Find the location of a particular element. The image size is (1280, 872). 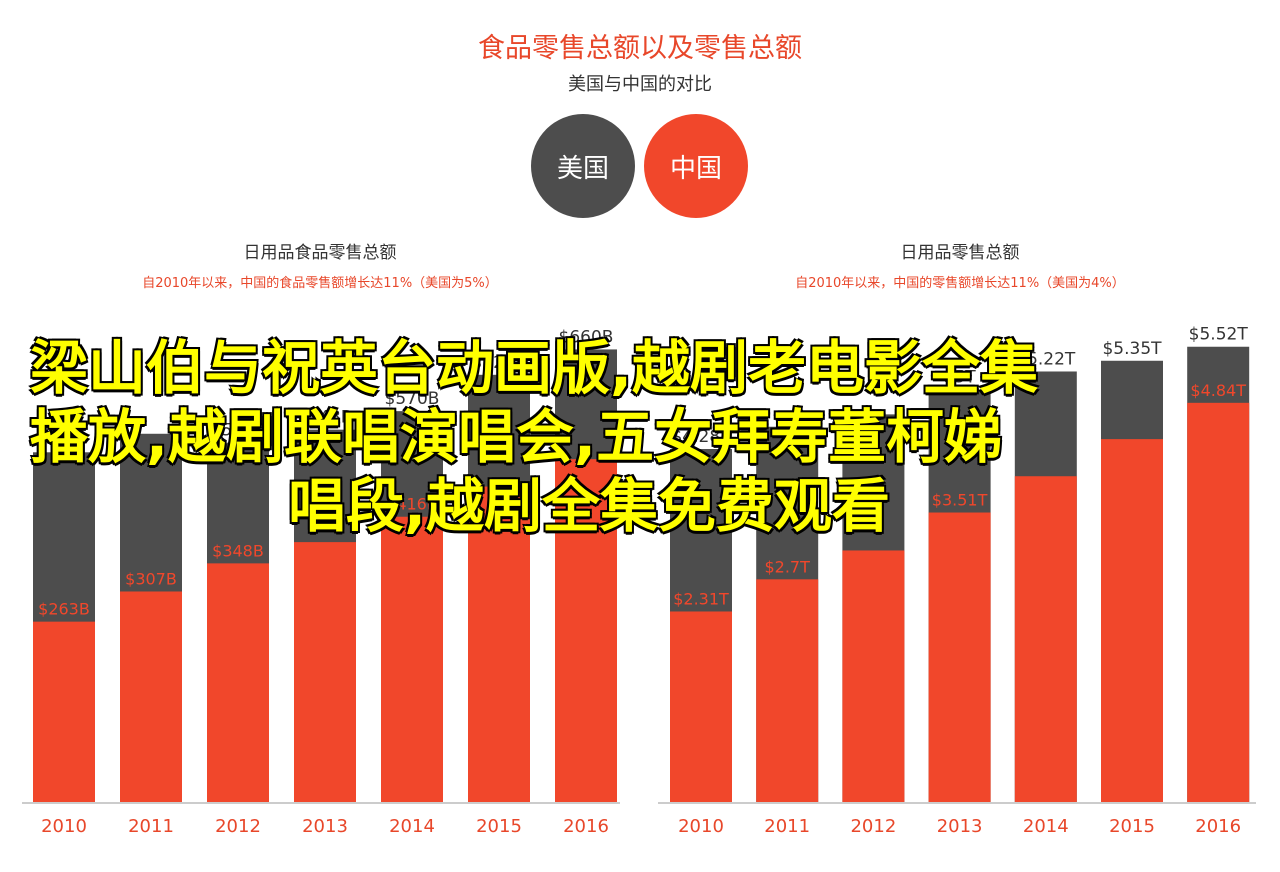

label-china-2011: $2.7T is located at coordinates (787, 566).